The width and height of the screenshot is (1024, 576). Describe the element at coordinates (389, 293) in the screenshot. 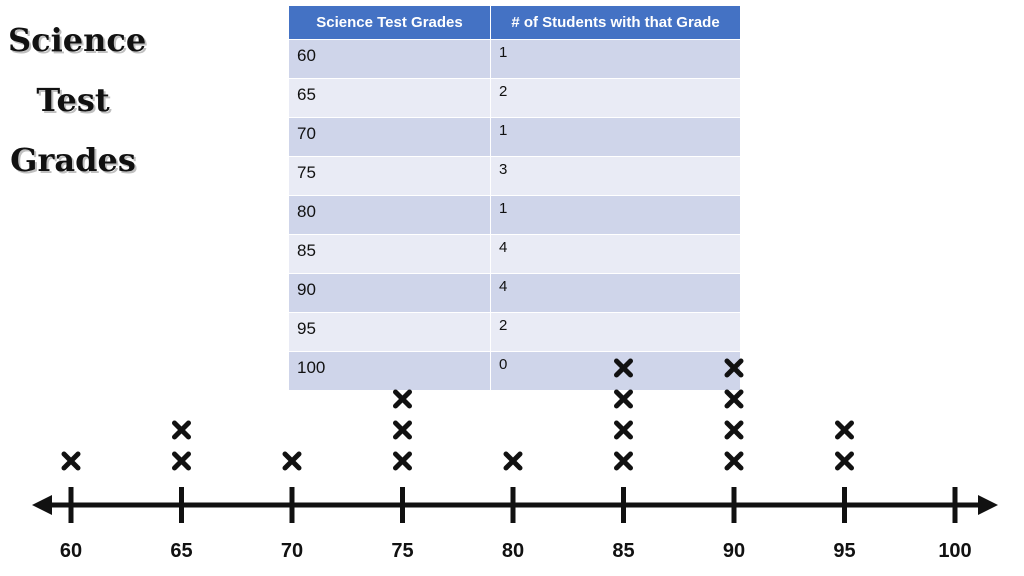

I see `grade-cell: 90` at that location.